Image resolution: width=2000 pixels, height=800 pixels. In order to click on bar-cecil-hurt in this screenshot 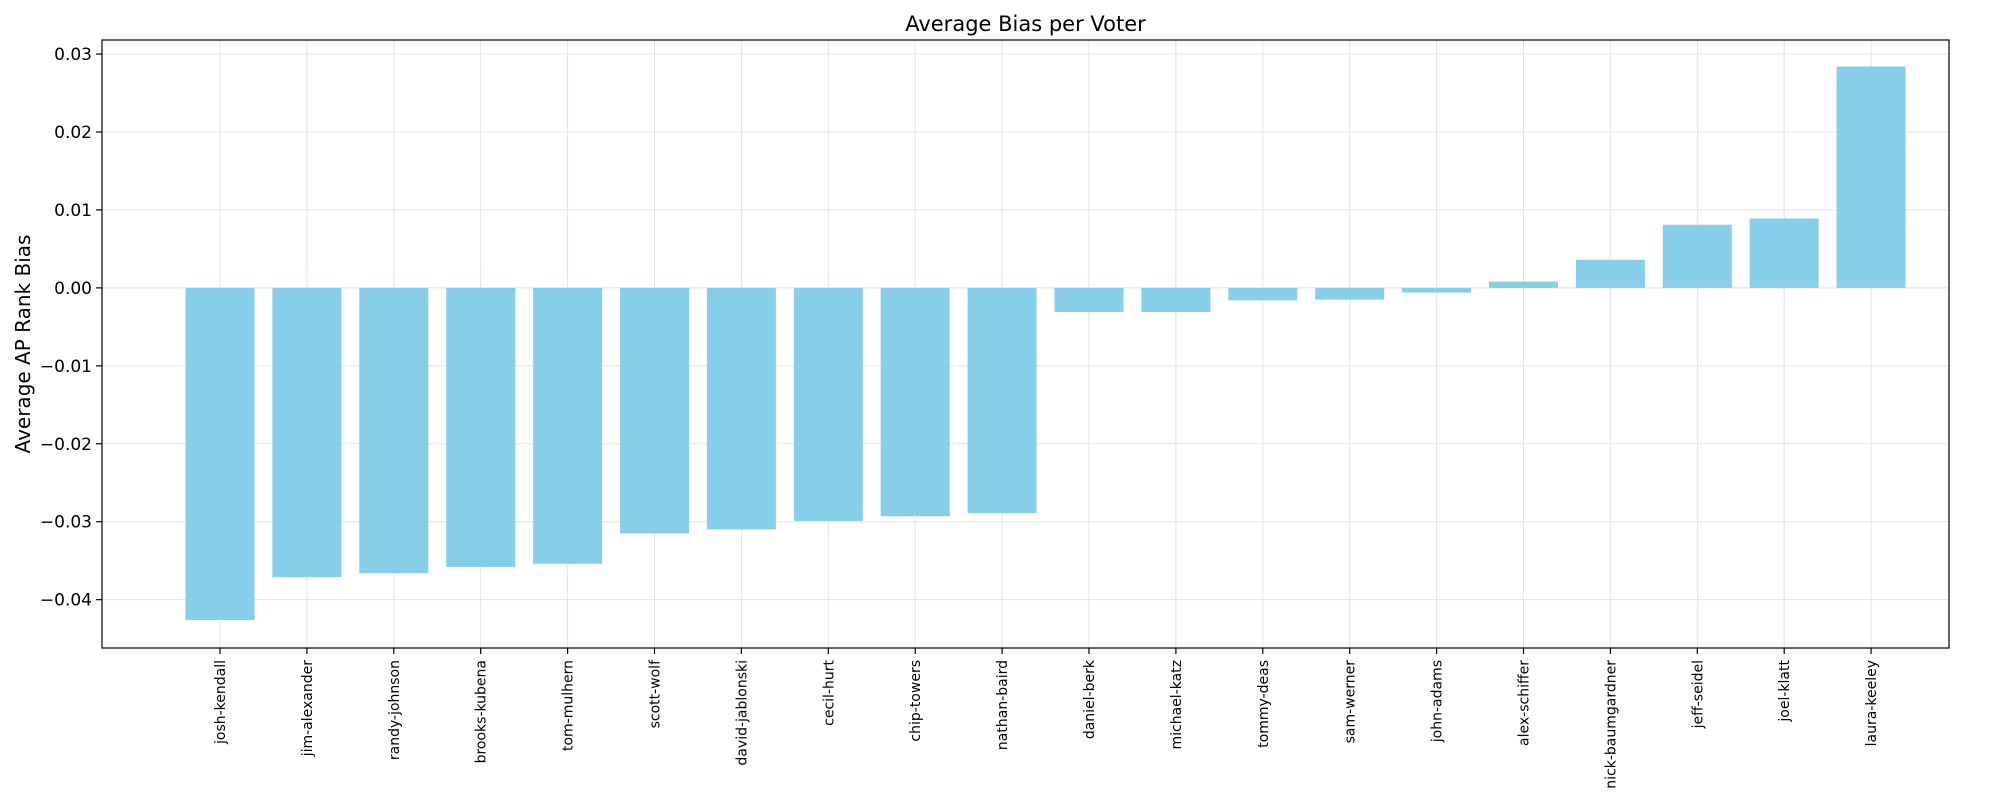, I will do `click(828, 404)`.